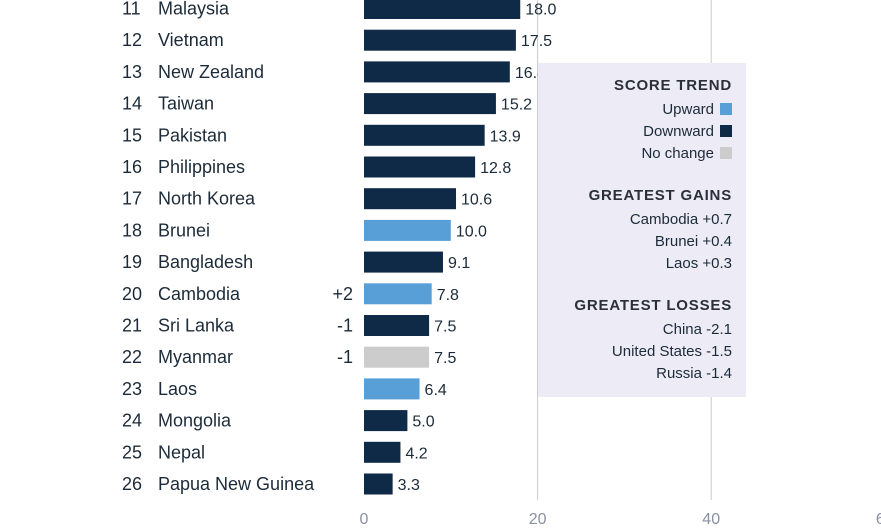 This screenshot has height=528, width=881. Describe the element at coordinates (132, 326) in the screenshot. I see `rank-label: 21` at that location.